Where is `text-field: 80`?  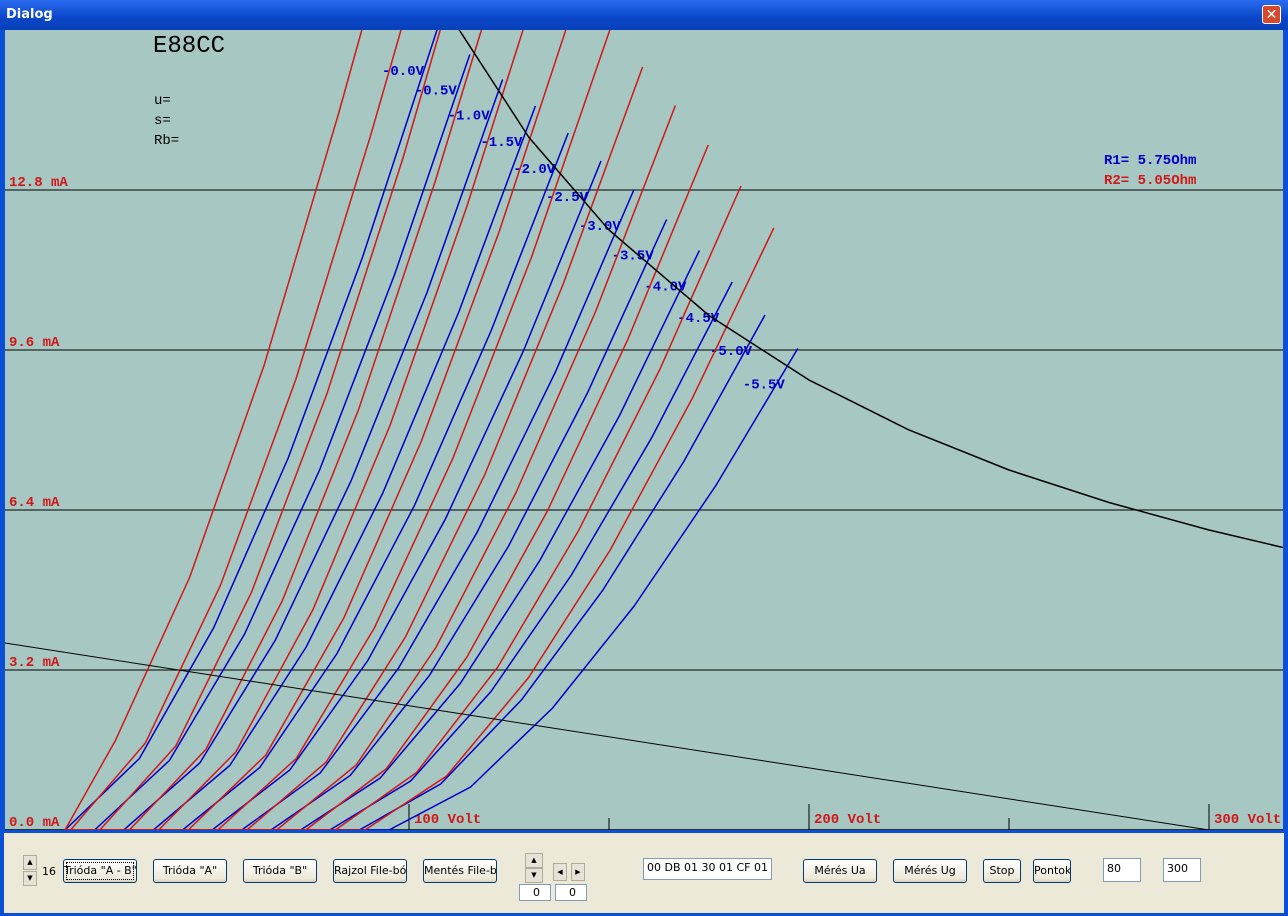
text-field: 80 is located at coordinates (1122, 870).